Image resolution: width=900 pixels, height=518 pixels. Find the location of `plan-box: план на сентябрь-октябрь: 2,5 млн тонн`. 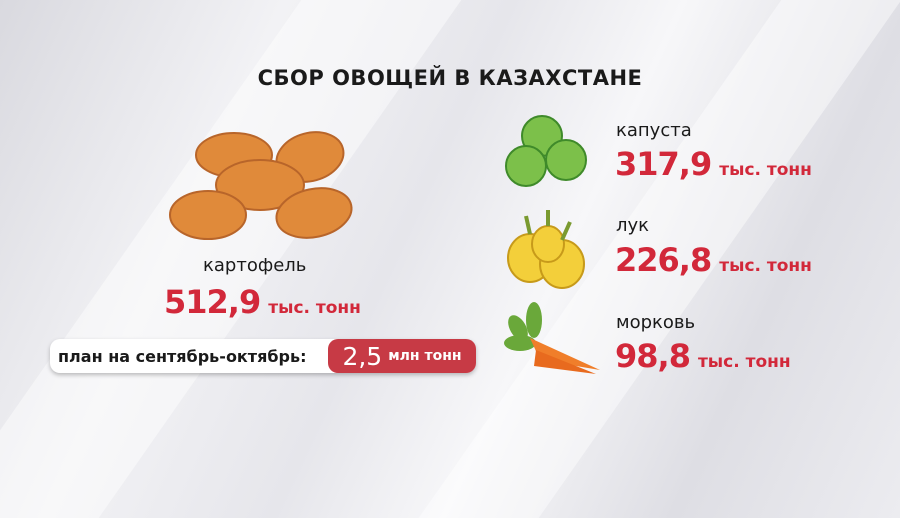

plan-box: план на сентябрь-октябрь: 2,5 млн тонн is located at coordinates (263, 356).